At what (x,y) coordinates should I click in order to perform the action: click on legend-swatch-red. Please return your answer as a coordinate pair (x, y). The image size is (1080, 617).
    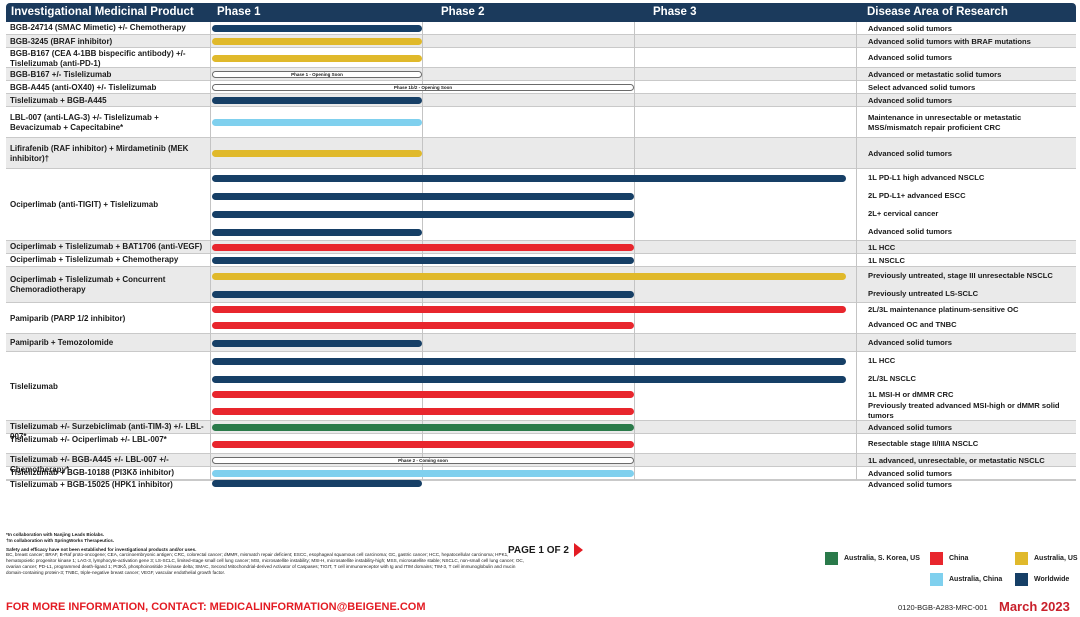
    Looking at the image, I should click on (936, 558).